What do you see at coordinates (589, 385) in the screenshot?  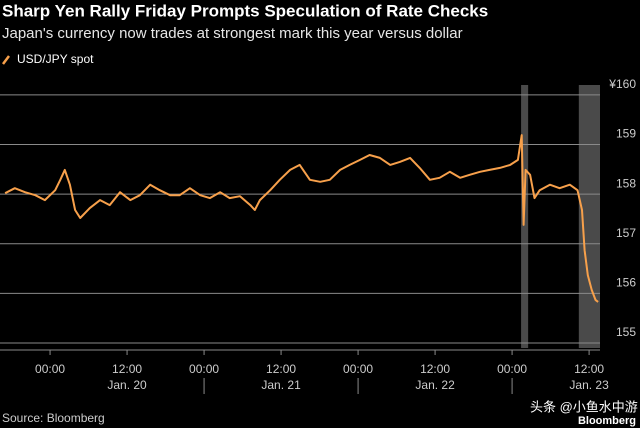 I see `day-label: Jan. 23` at bounding box center [589, 385].